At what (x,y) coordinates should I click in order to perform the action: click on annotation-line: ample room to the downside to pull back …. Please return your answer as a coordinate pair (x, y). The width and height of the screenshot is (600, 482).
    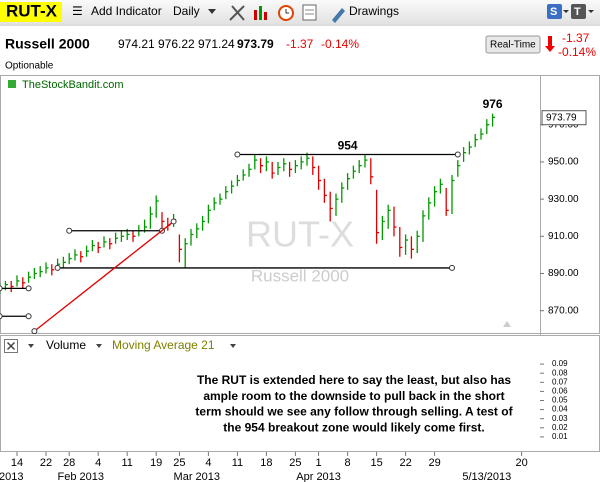
    Looking at the image, I should click on (353, 396).